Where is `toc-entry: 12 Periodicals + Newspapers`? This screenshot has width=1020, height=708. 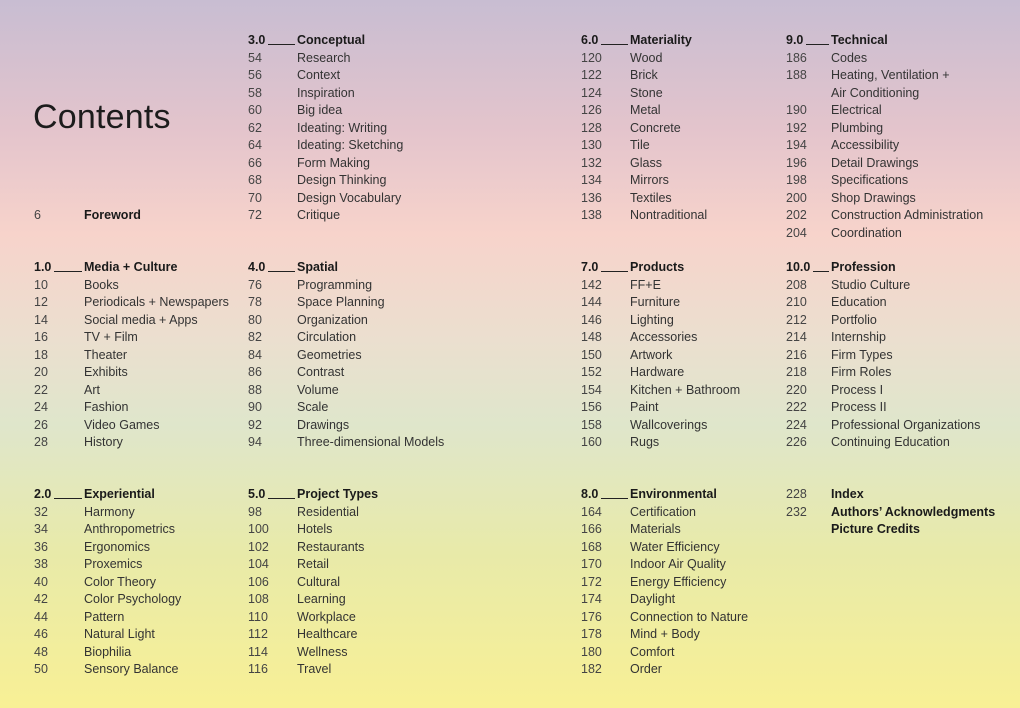 toc-entry: 12 Periodicals + Newspapers is located at coordinates (131, 303).